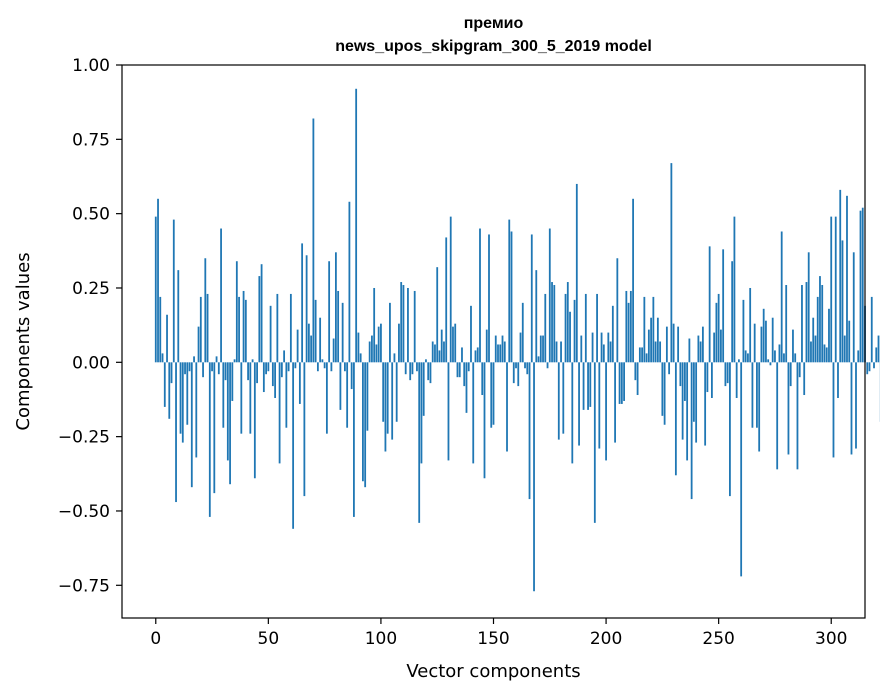 This screenshot has width=880, height=696. I want to click on y-axis: 1.00 0.75 0.50 0.25 0.00 −0.25 −0.50 −0.75, so click(90, 326).